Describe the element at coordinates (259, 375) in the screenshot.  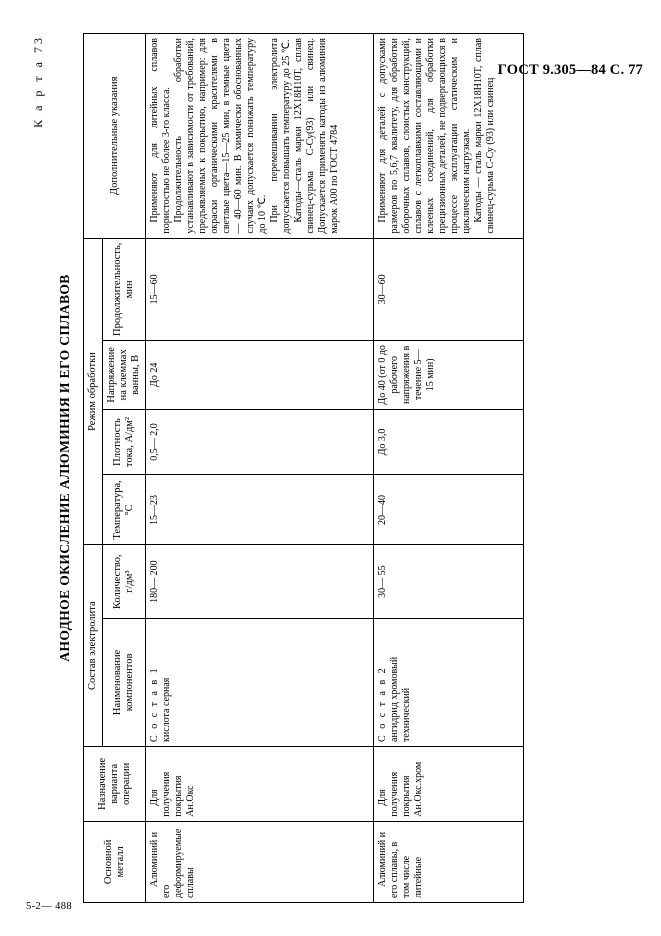
I see `cell-voltage: До 24` at that location.